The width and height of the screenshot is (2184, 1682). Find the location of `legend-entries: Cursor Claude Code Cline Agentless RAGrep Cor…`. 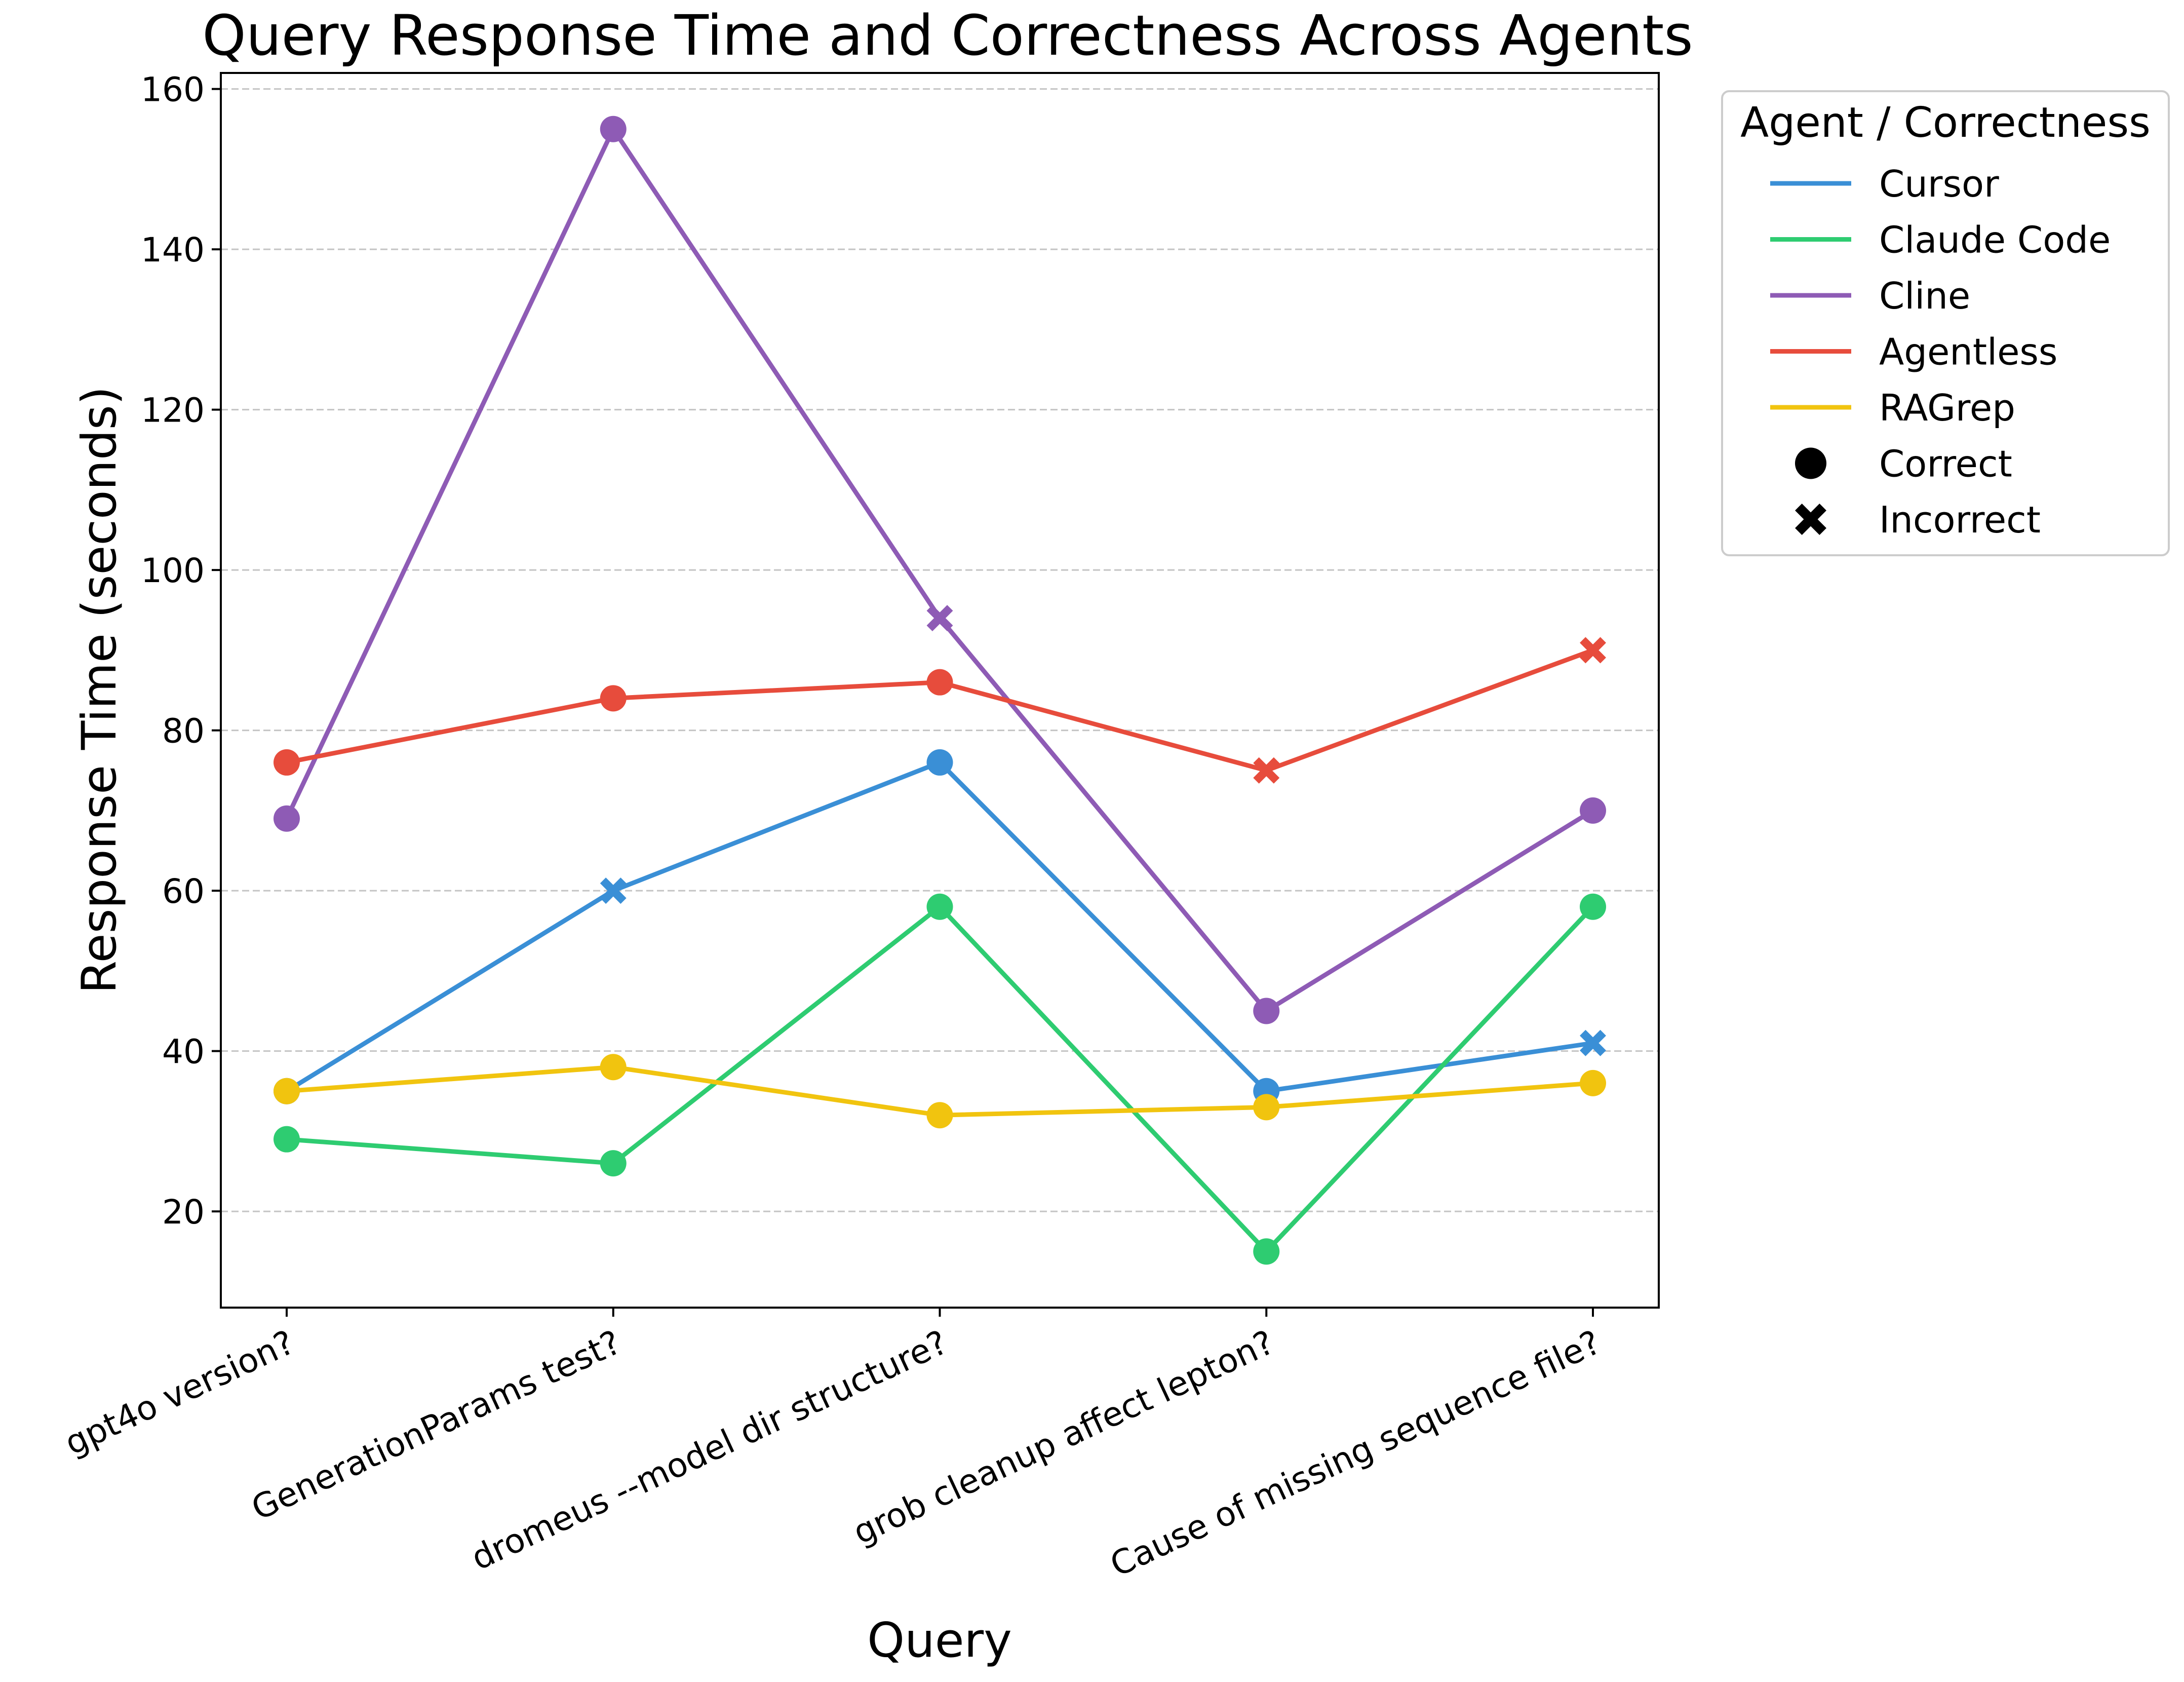

legend-entries: Cursor Claude Code Cline Agentless RAGrep Cor… is located at coordinates (1940, 352).